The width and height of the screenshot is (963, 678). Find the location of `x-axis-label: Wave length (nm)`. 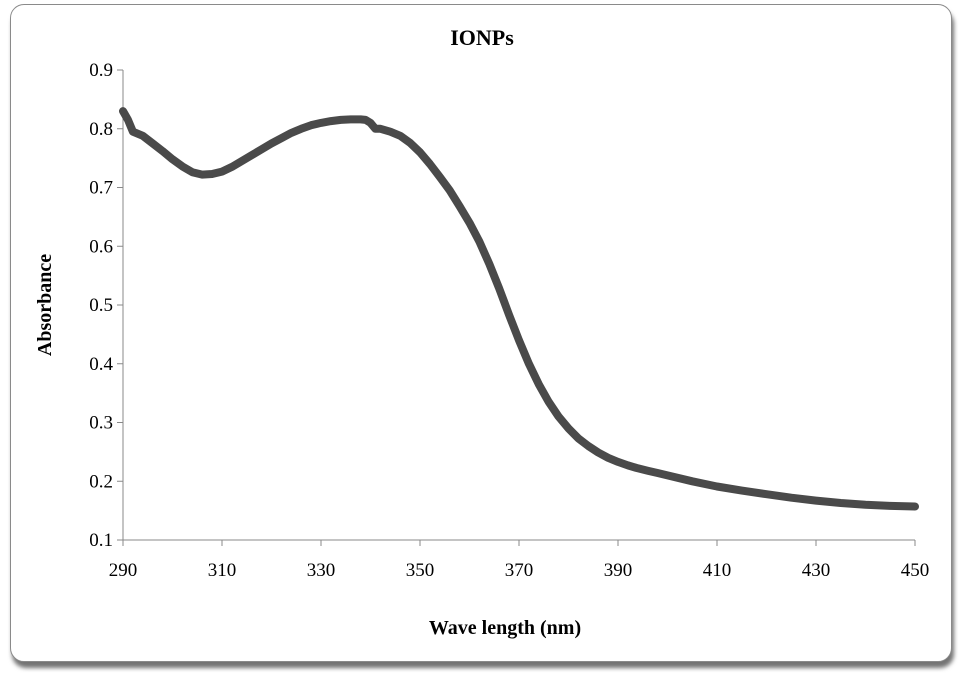

x-axis-label: Wave length (nm) is located at coordinates (505, 628).